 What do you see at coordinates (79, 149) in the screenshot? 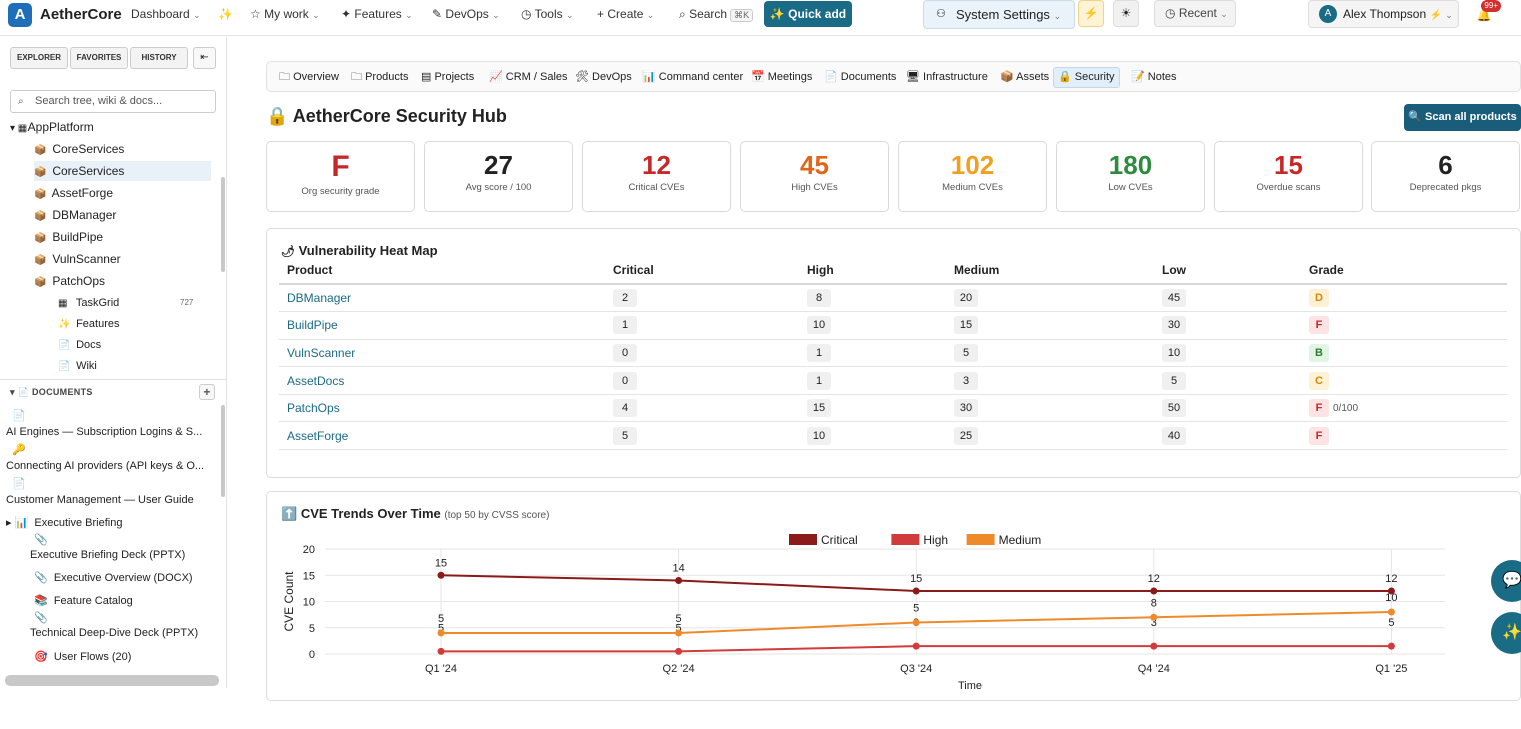
I see `tree-item-coreservices: 📦 CoreServices` at bounding box center [79, 149].